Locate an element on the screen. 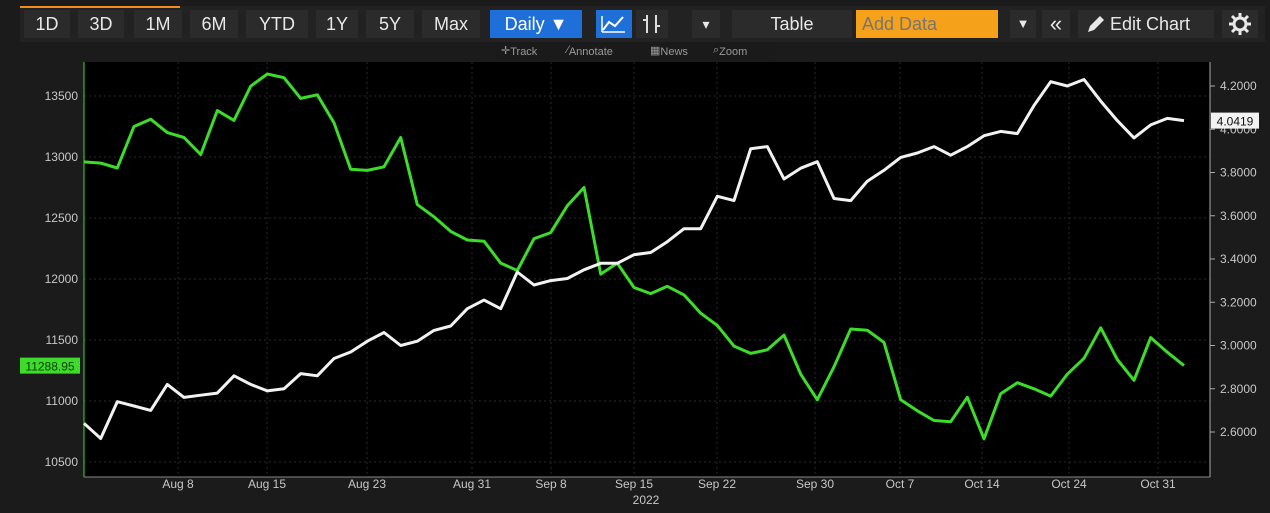 This screenshot has width=1270, height=513. annotate-label: Annotate is located at coordinates (590, 52).